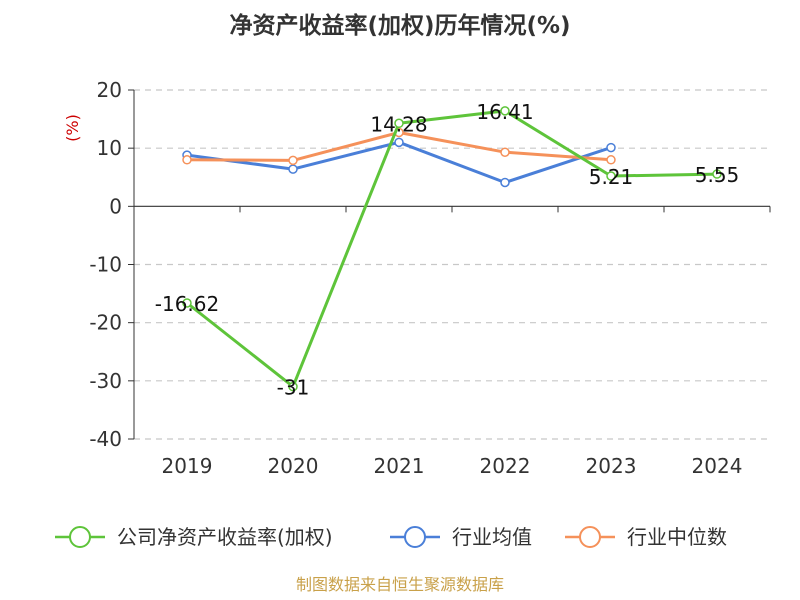 The image size is (800, 600). What do you see at coordinates (109, 90) in the screenshot?
I see `y-tick-label: 20` at bounding box center [109, 90].